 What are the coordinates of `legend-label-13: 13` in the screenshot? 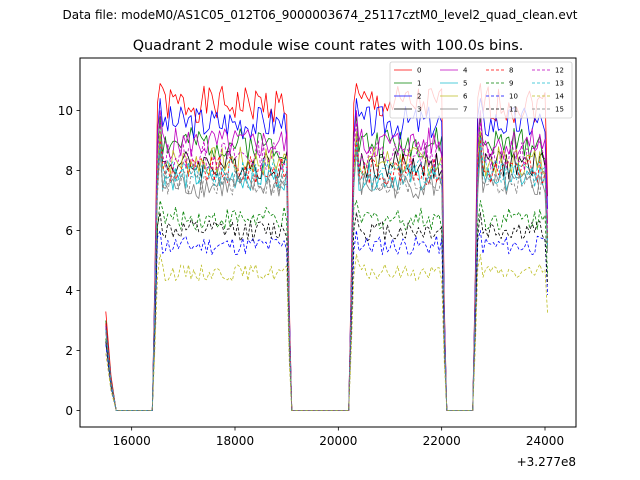 It's located at (559, 84).